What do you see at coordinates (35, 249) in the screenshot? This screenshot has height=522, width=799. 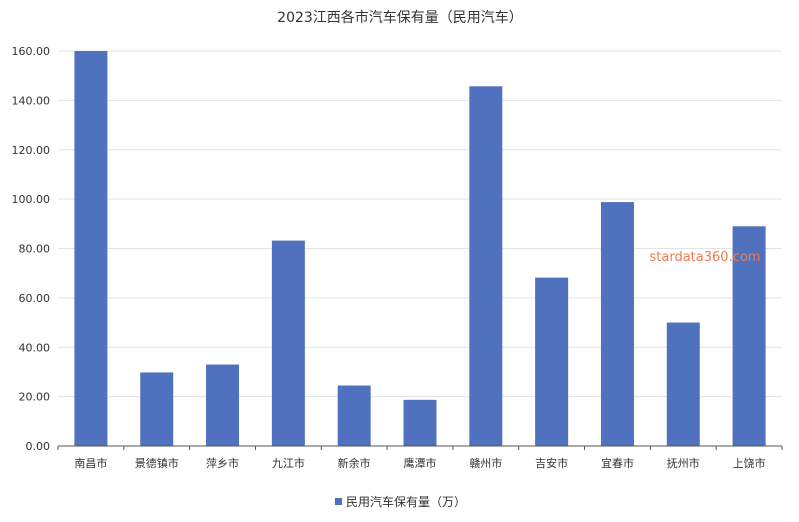 I see `y-tick-label: 80.00` at bounding box center [35, 249].